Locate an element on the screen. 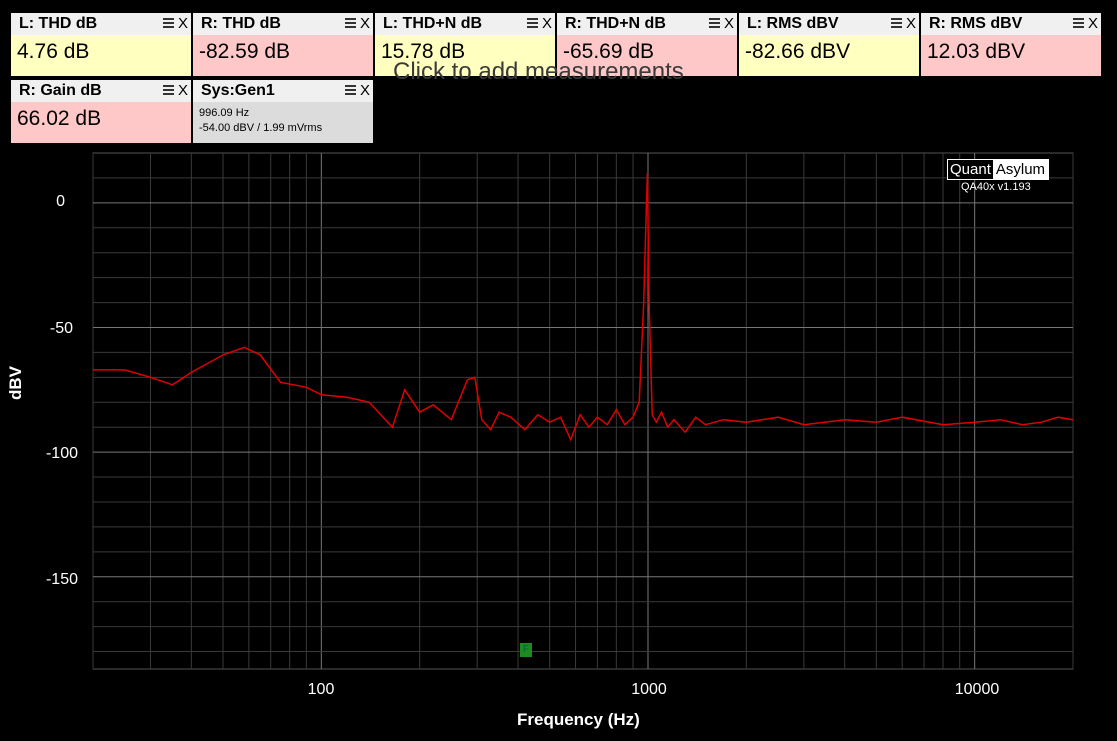  y-axis-title: dBV is located at coordinates (15, 383).